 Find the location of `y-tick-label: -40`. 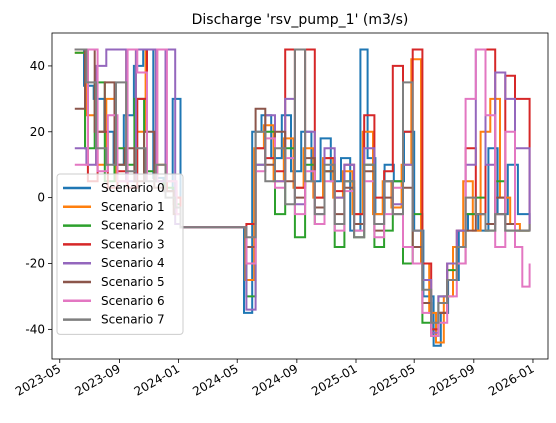

y-tick-label: -40 is located at coordinates (35, 329).